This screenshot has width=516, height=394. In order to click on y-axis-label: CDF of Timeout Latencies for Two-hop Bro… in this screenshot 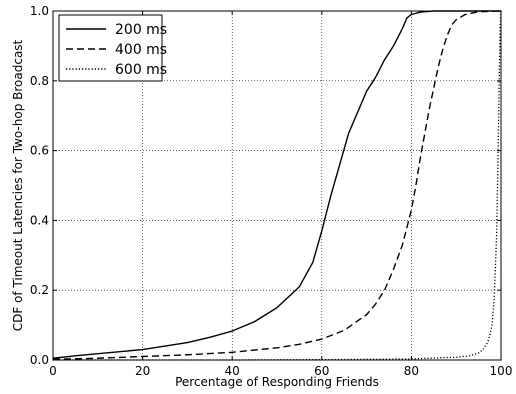, I will do `click(18, 185)`.